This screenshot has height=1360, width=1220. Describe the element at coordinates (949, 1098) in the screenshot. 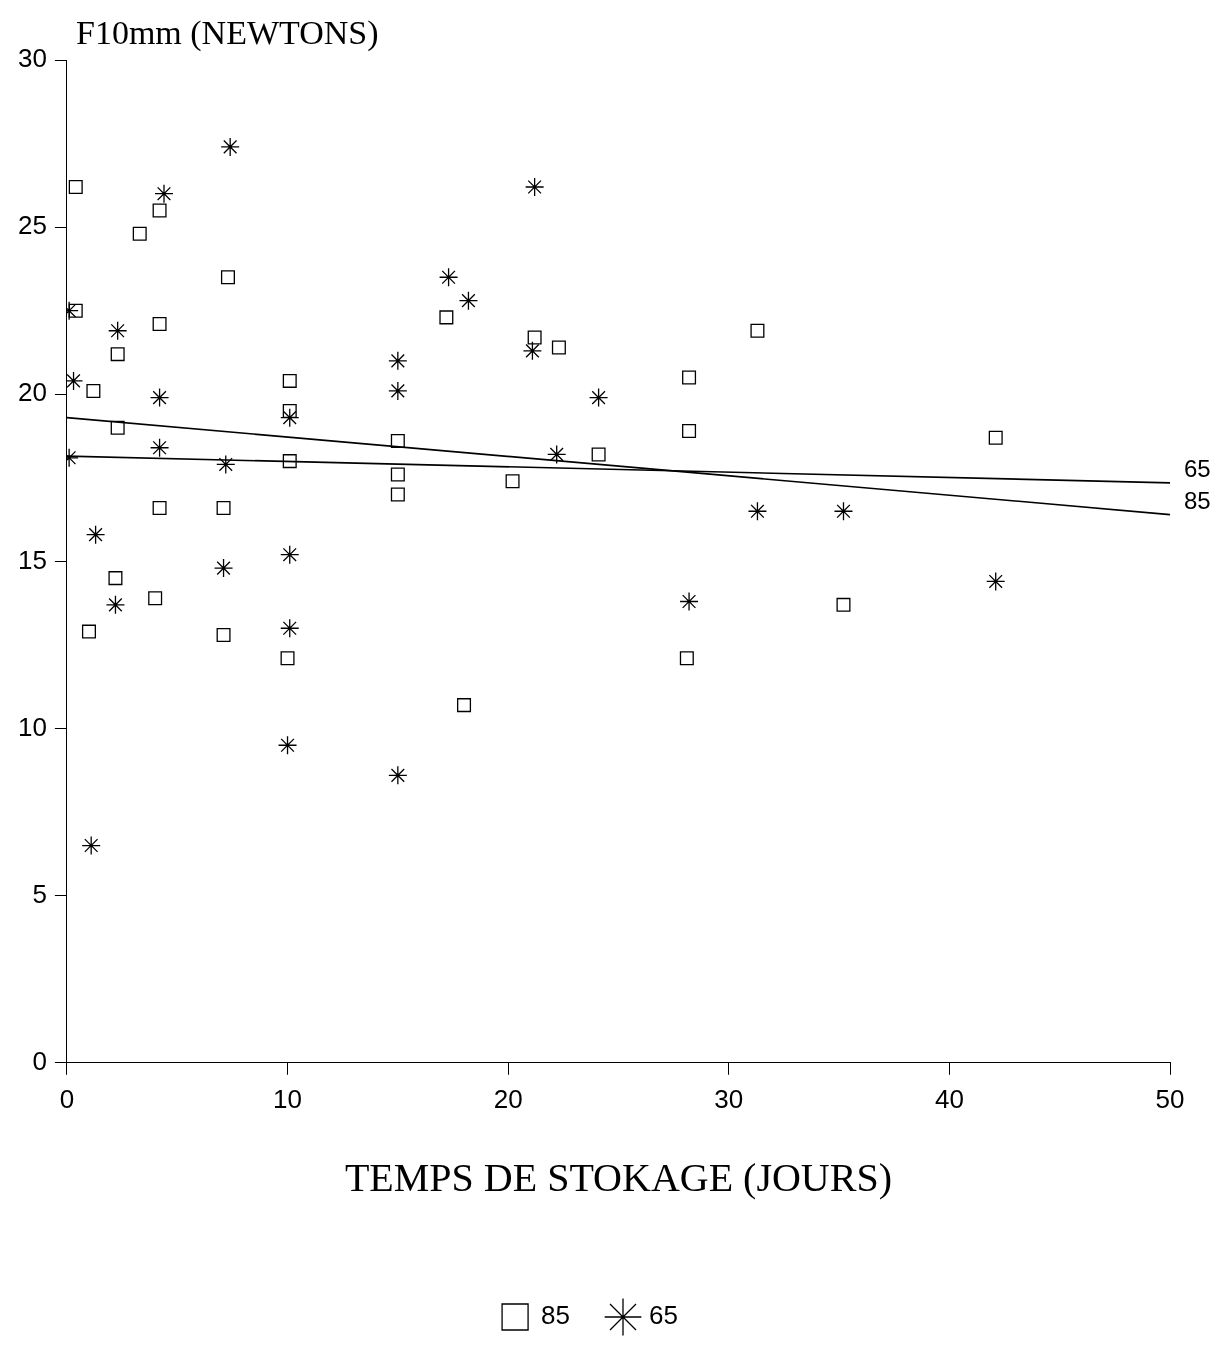

I see `x-tick-label: 40` at that location.